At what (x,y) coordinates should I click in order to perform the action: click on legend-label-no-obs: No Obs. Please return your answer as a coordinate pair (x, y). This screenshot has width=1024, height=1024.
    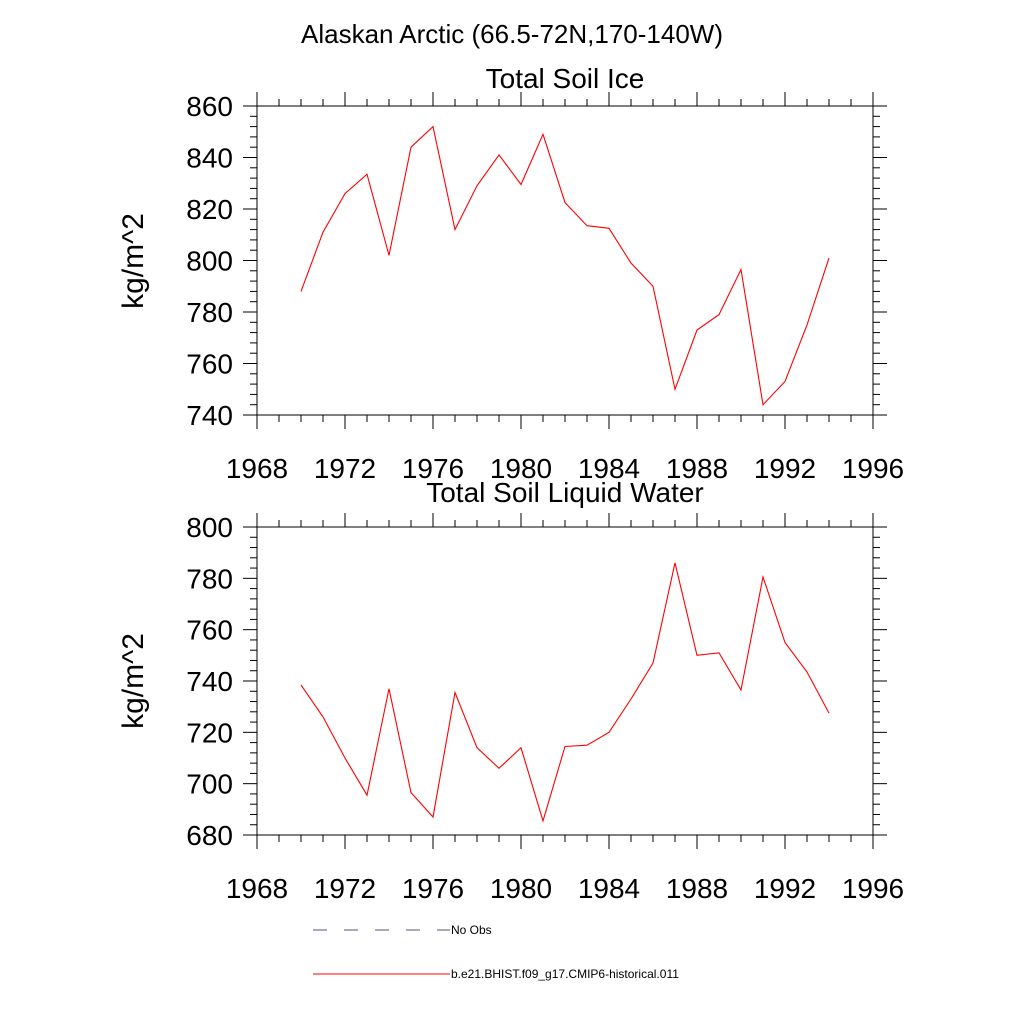
    Looking at the image, I should click on (471, 930).